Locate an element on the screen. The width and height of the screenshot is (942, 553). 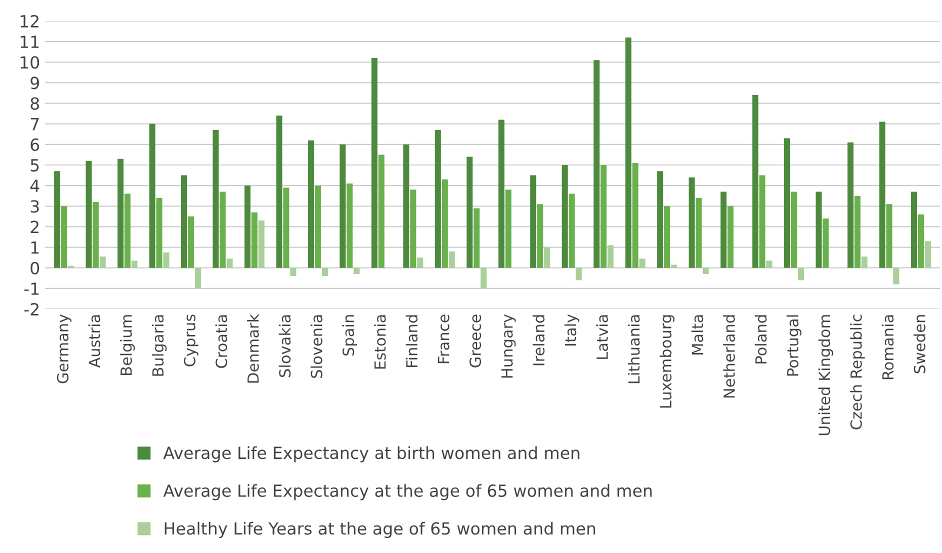
x-tick-label: Bulgaria is located at coordinates (159, 345).